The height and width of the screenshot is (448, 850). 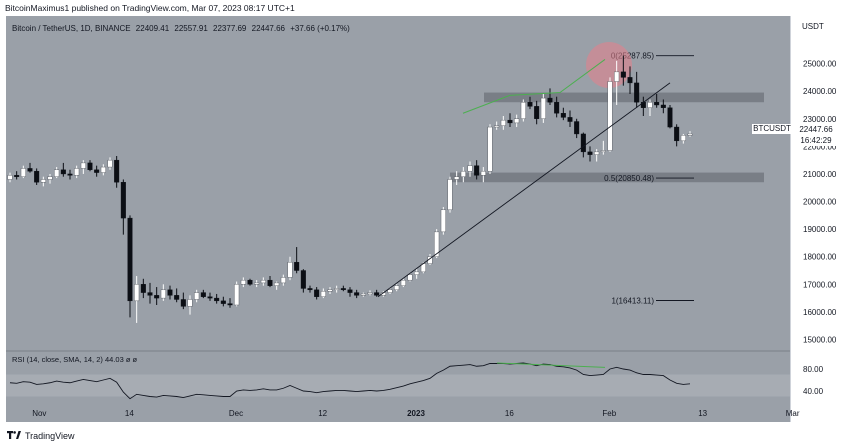 What do you see at coordinates (820, 119) in the screenshot?
I see `price-tick-label: 23000.00` at bounding box center [820, 119].